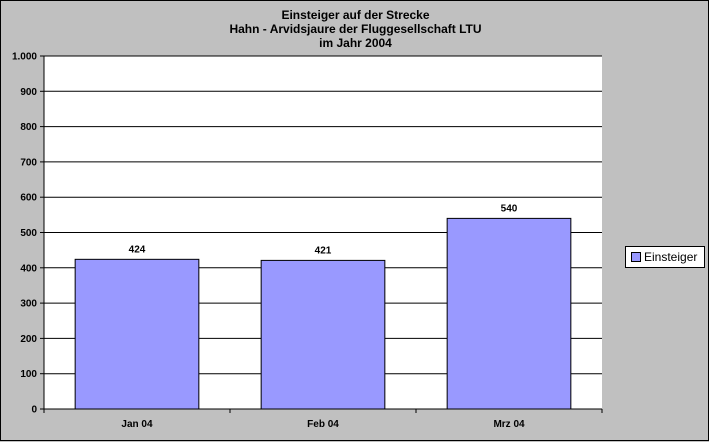 The width and height of the screenshot is (709, 442). Describe the element at coordinates (28, 198) in the screenshot. I see `y-tick-label: 600` at that location.